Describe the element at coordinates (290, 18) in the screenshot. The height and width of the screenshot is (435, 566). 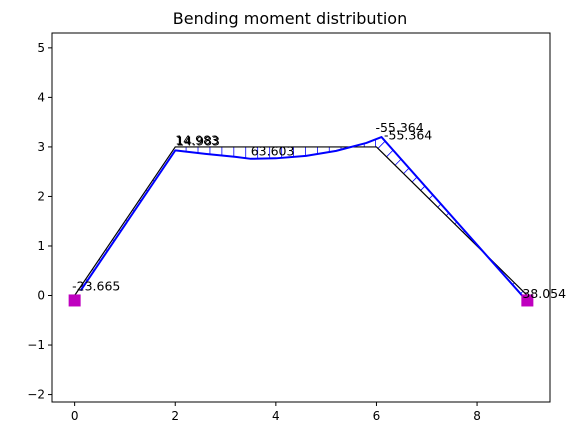
I see `chart-title: Bending moment distribution` at that location.